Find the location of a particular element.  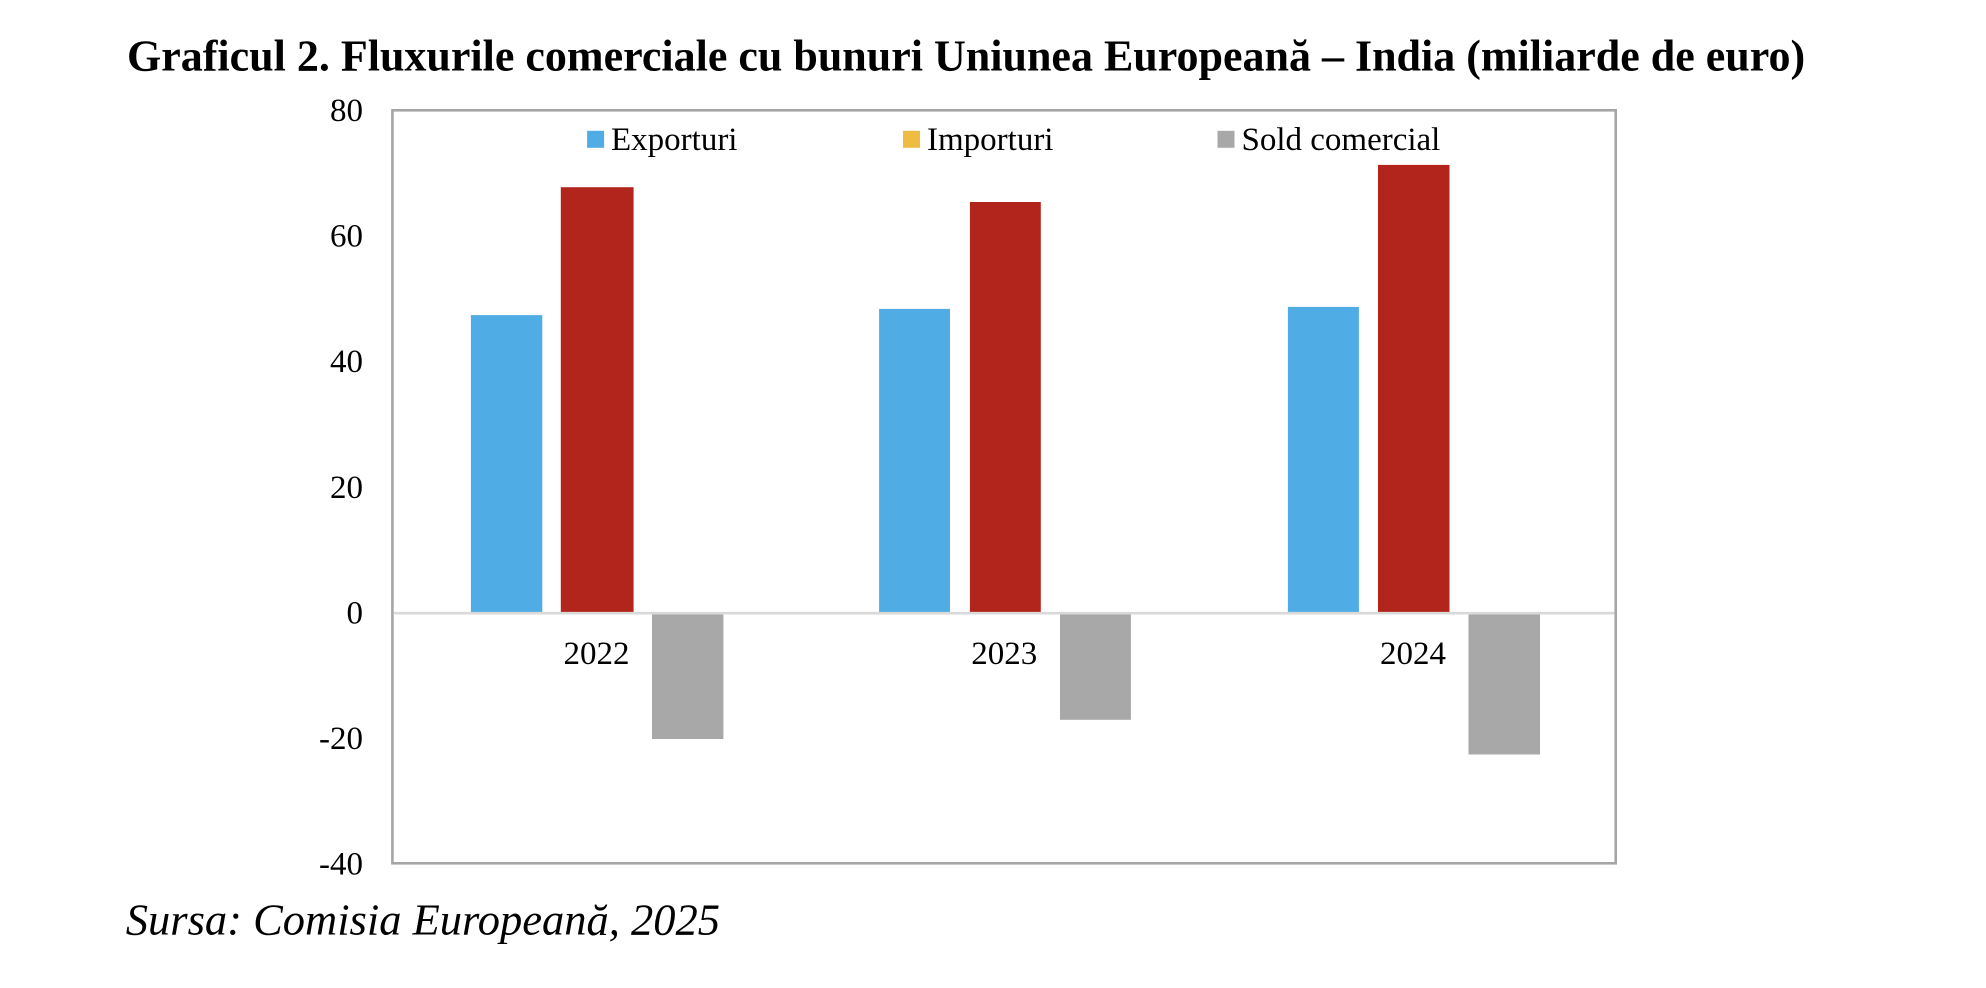

svg-text: 2024 is located at coordinates (1413, 654).